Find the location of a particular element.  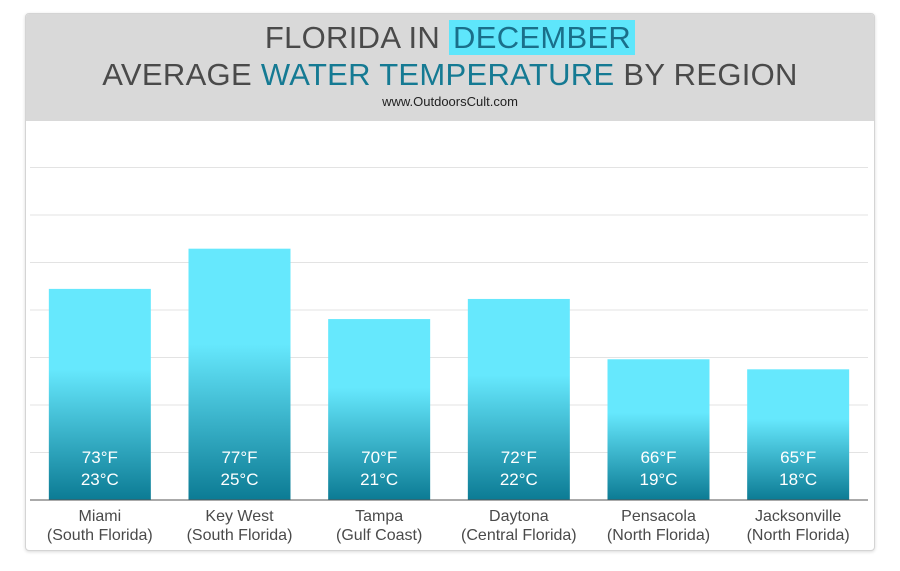

category-label-city: Daytona is located at coordinates (519, 516).